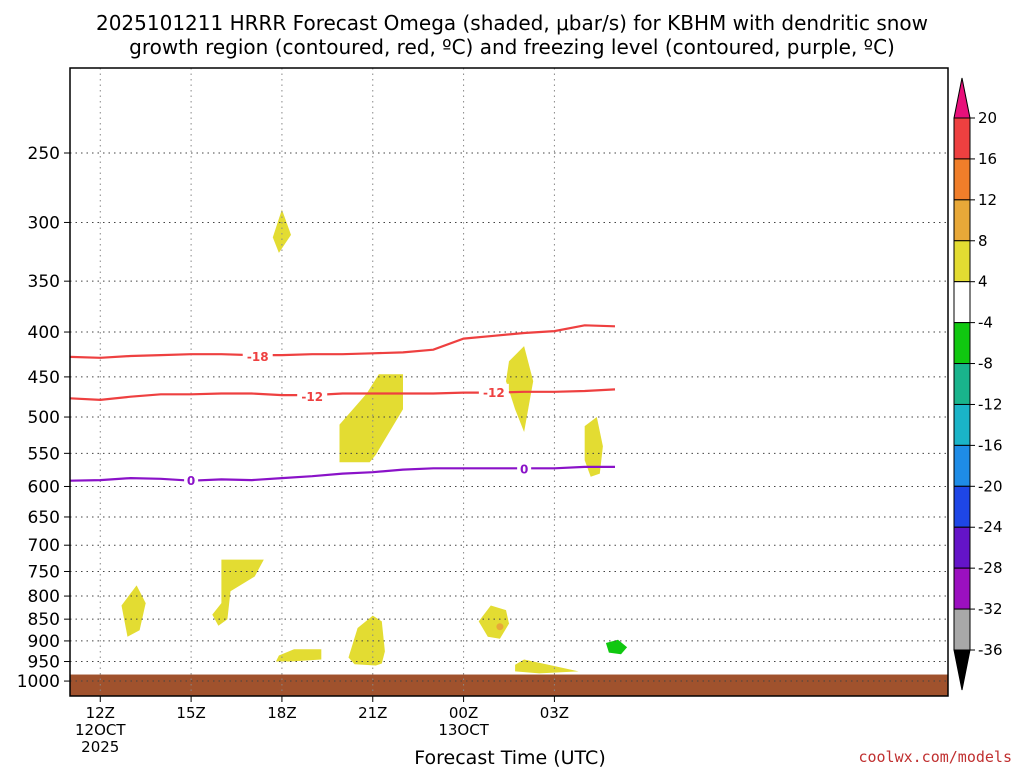  I want to click on x-tick-label-18-0: 18Z, so click(281, 713).